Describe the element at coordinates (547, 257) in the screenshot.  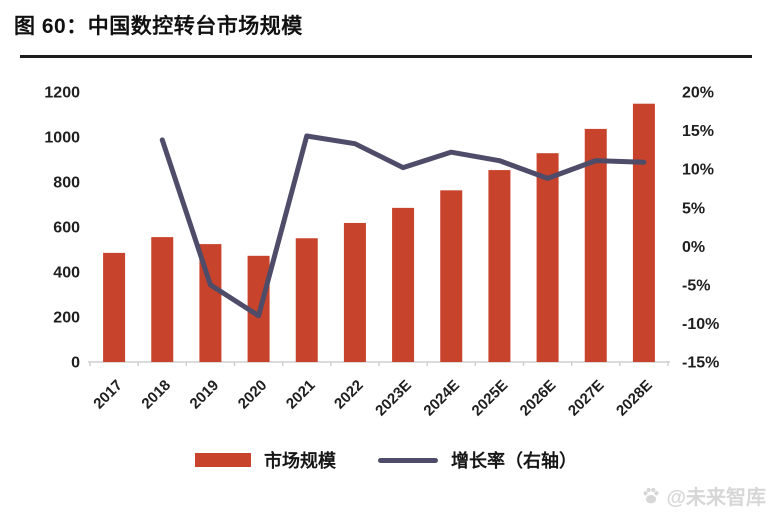
I see `bar-2026E` at that location.